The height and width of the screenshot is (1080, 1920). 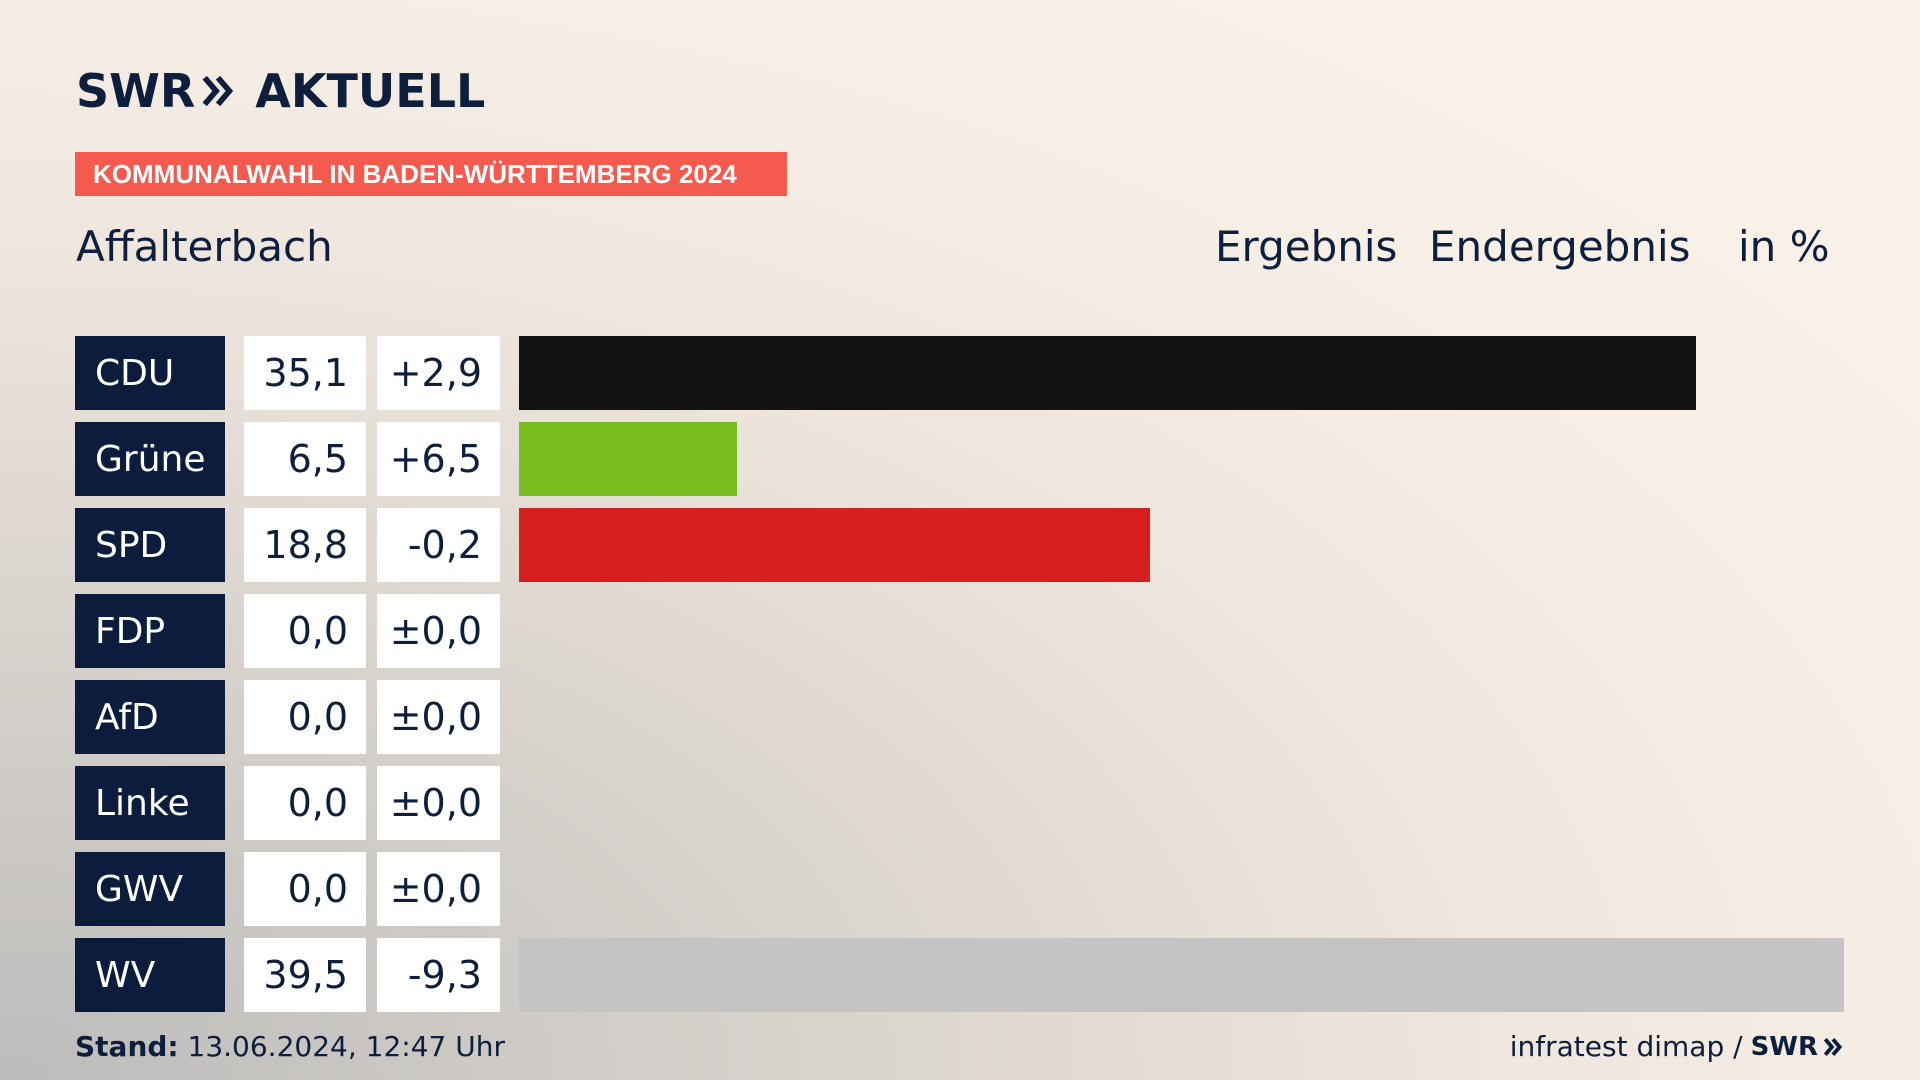 What do you see at coordinates (438, 975) in the screenshot?
I see `result-difference: -9,3` at bounding box center [438, 975].